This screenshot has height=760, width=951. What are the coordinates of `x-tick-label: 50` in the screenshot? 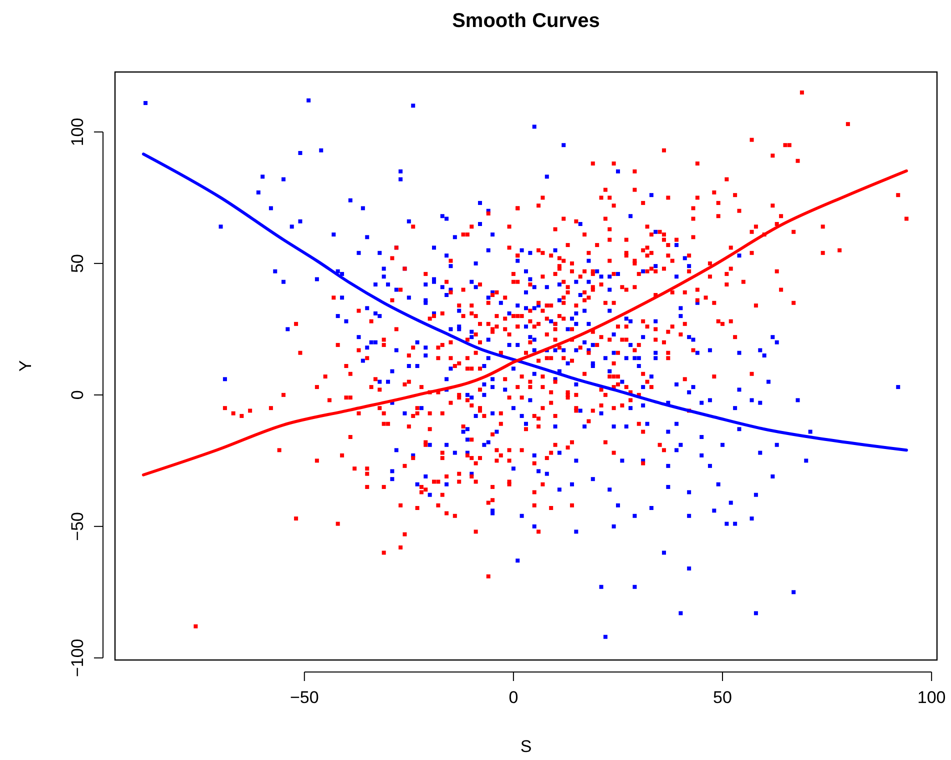 It's located at (722, 697).